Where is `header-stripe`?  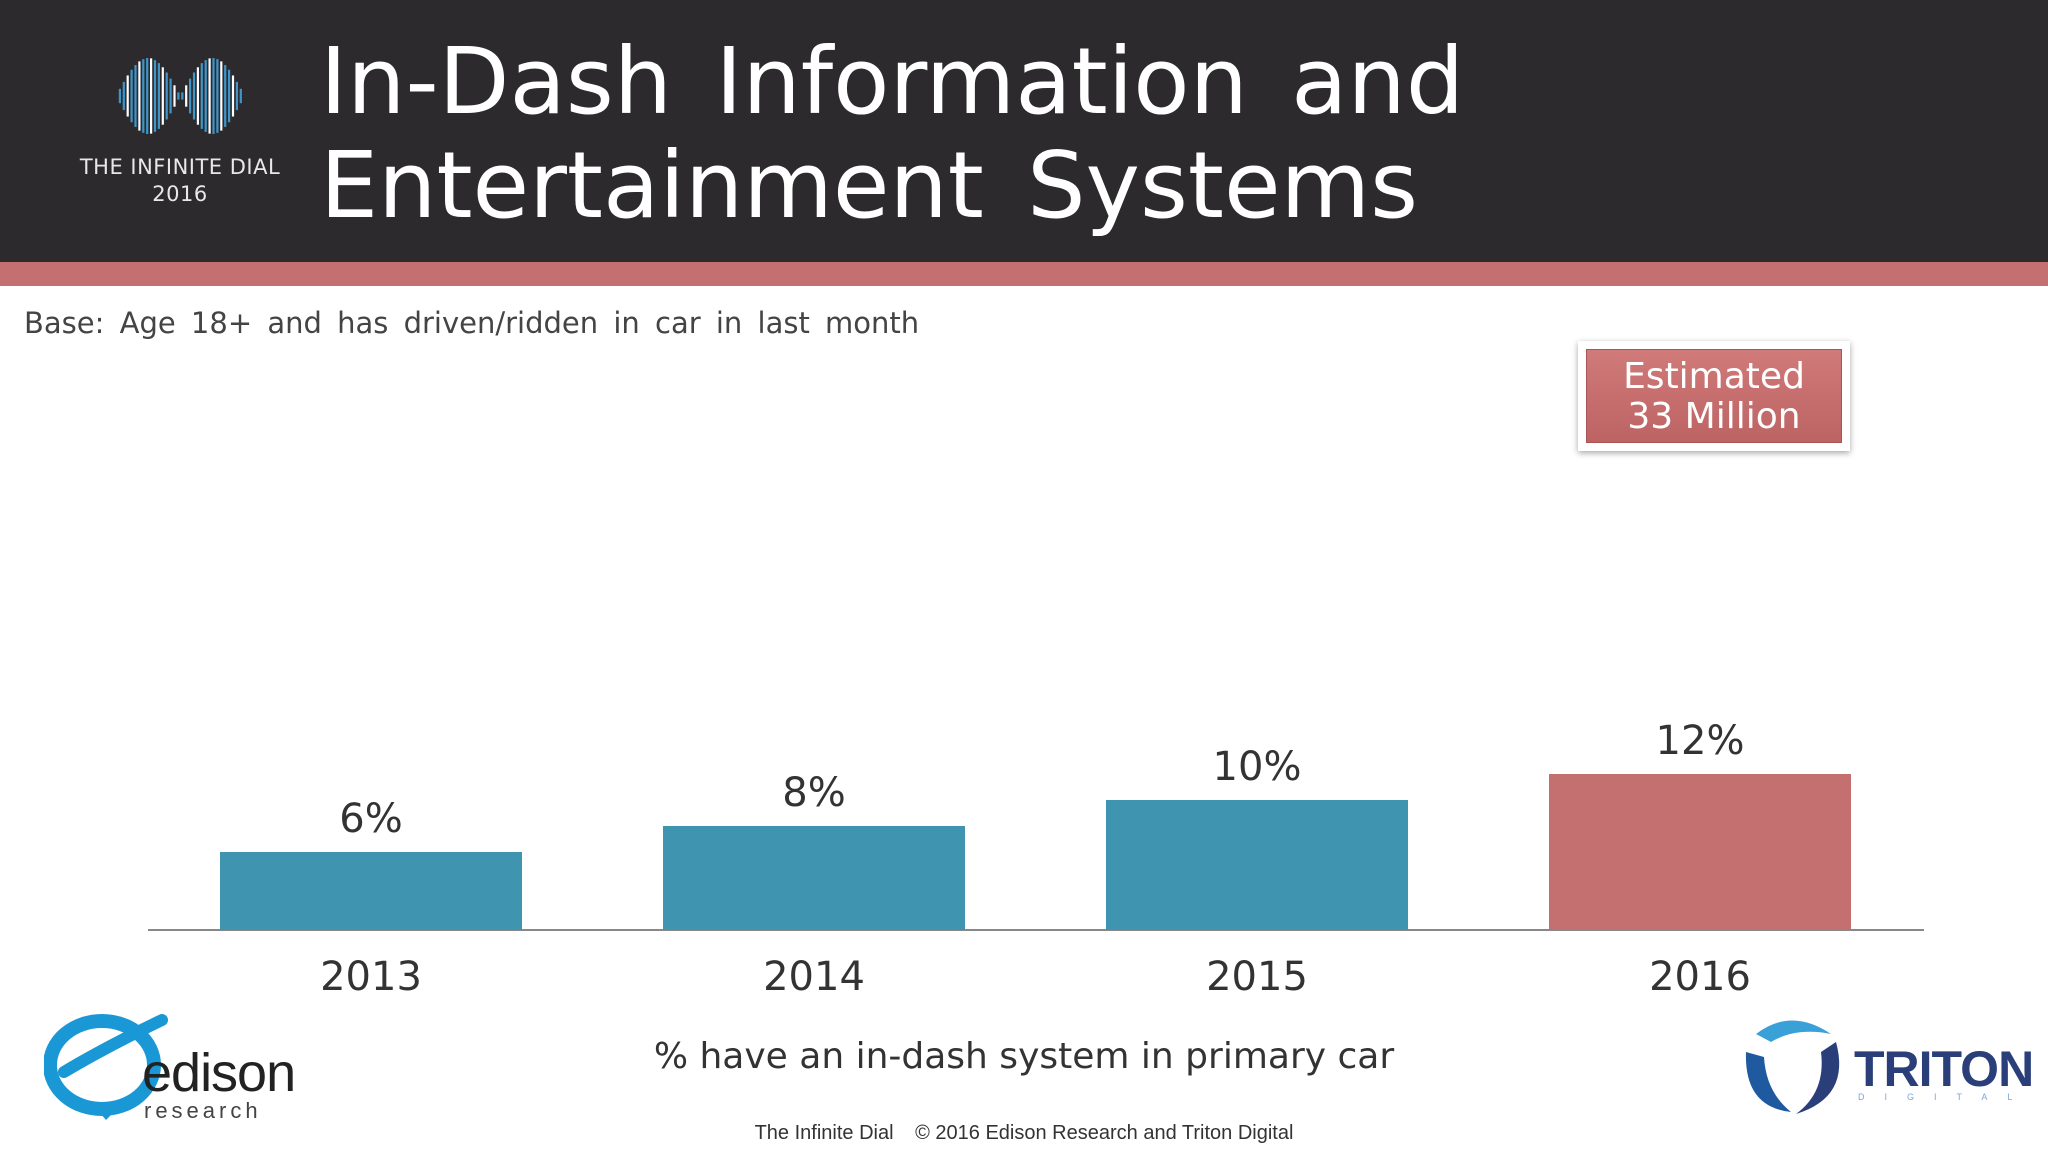
header-stripe is located at coordinates (1024, 274).